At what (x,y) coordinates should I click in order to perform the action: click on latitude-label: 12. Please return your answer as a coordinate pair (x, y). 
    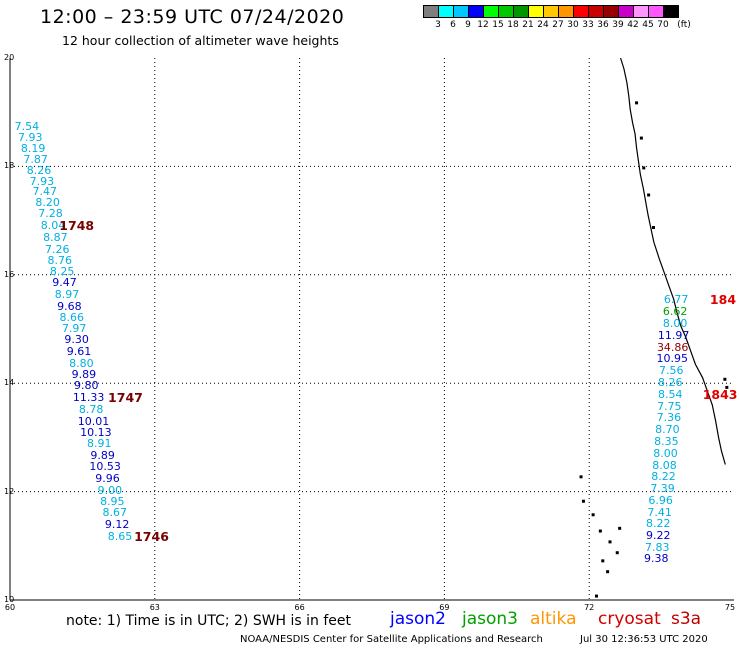
    Looking at the image, I should click on (9, 491).